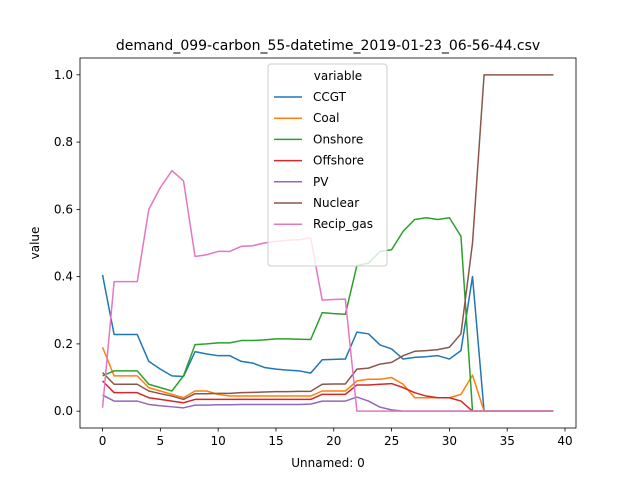 The width and height of the screenshot is (640, 480). Describe the element at coordinates (63, 344) in the screenshot. I see `y-tick-label: 0.2` at that location.